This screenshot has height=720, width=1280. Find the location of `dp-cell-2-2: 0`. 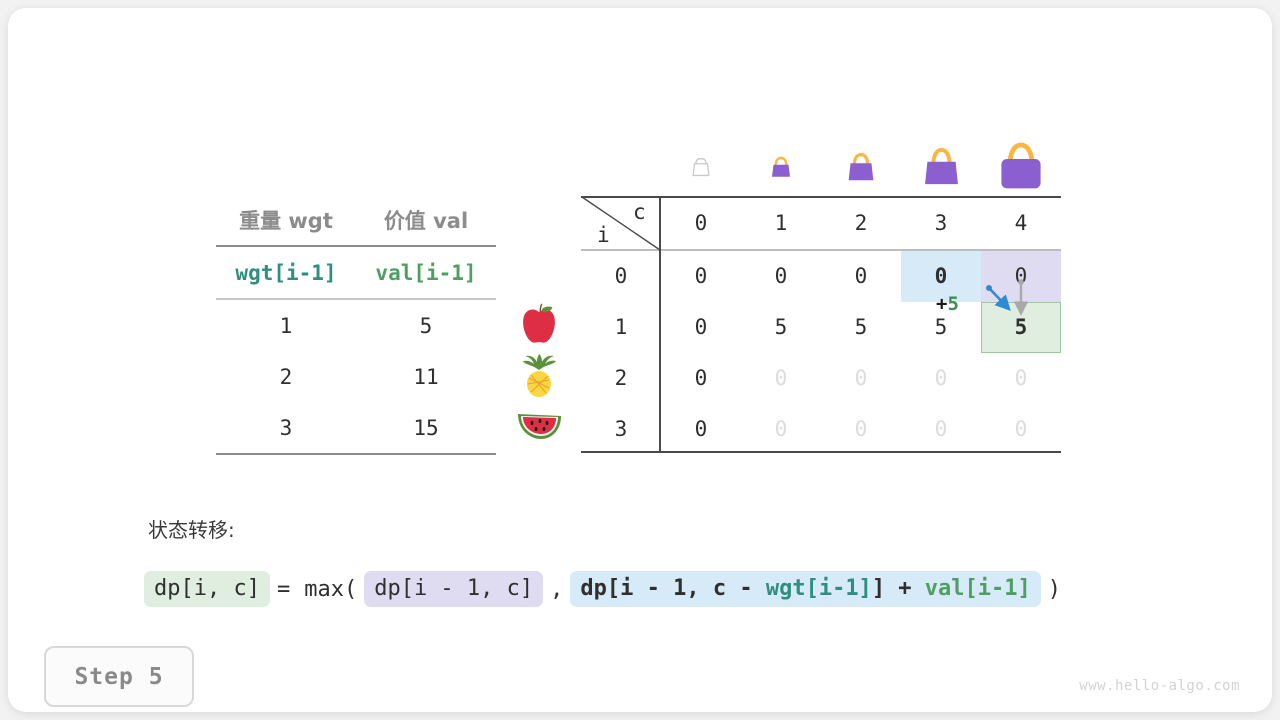

dp-cell-2-2: 0 is located at coordinates (861, 378).